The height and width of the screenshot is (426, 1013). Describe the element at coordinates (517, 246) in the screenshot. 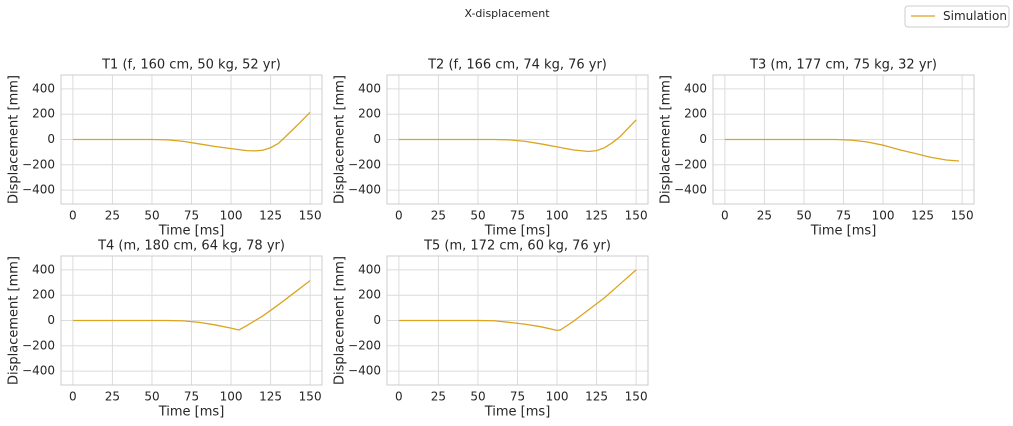

I see `subplot-title: T5 (m, 172 cm, 60 kg, 76 yr)` at that location.